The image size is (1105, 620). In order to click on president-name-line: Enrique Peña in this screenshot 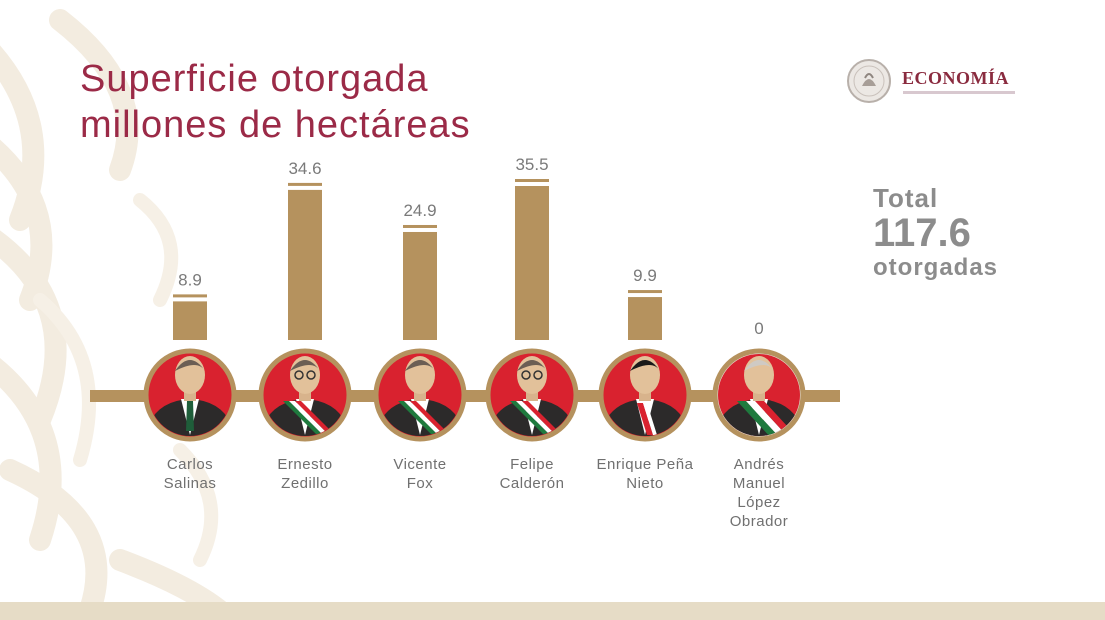, I will do `click(645, 464)`.